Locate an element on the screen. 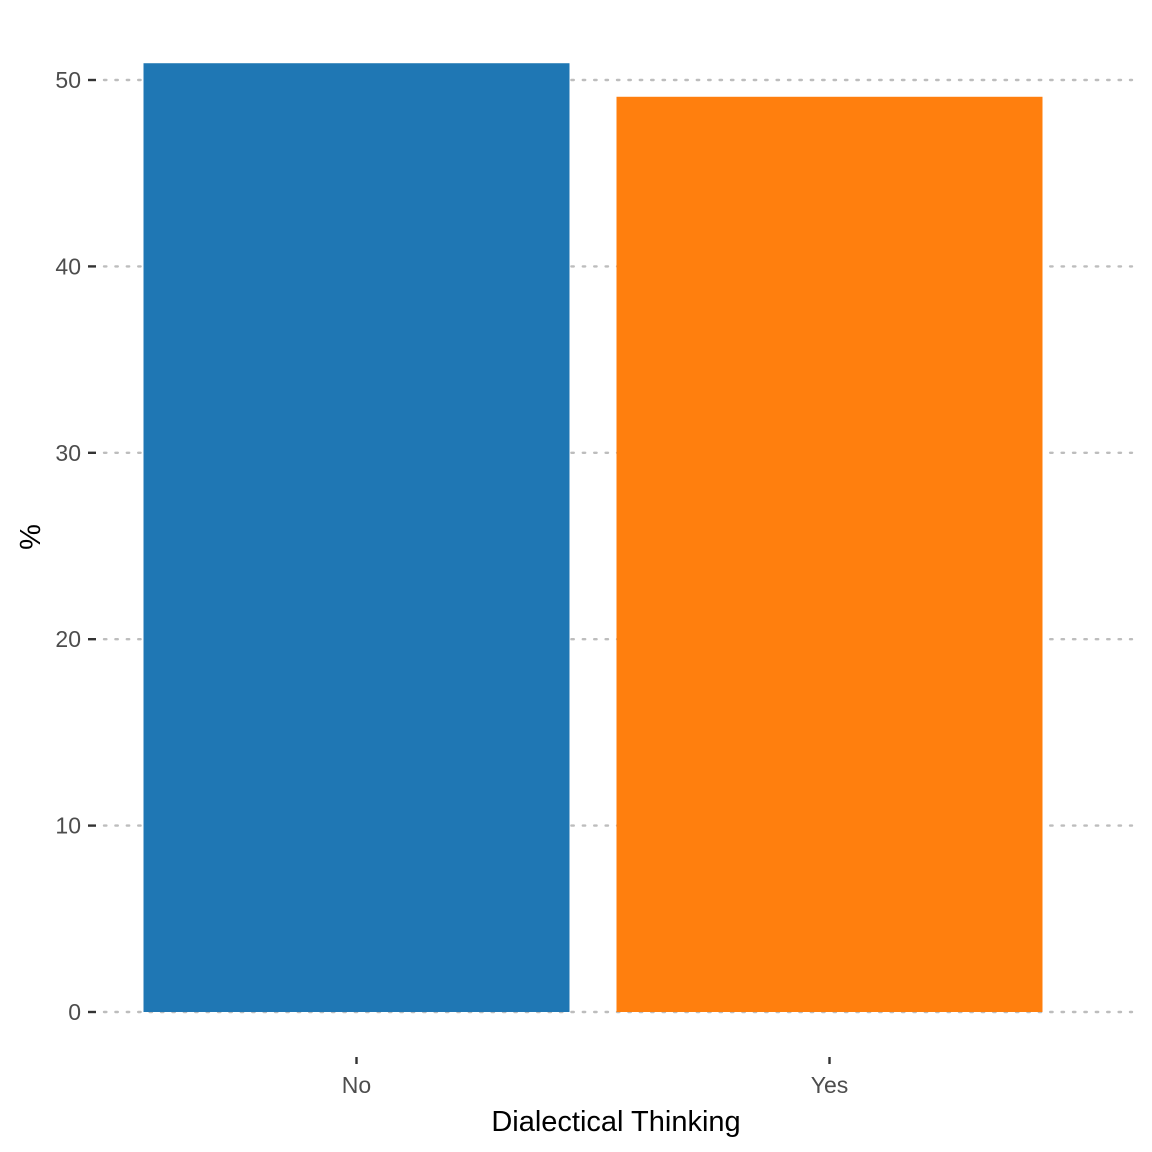 This screenshot has height=1152, width=1152. x-tick-label: Yes is located at coordinates (830, 1085).